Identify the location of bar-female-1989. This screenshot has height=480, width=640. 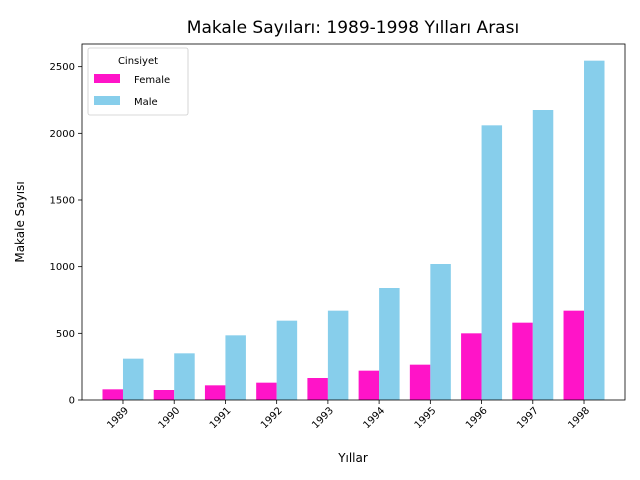
(112, 394).